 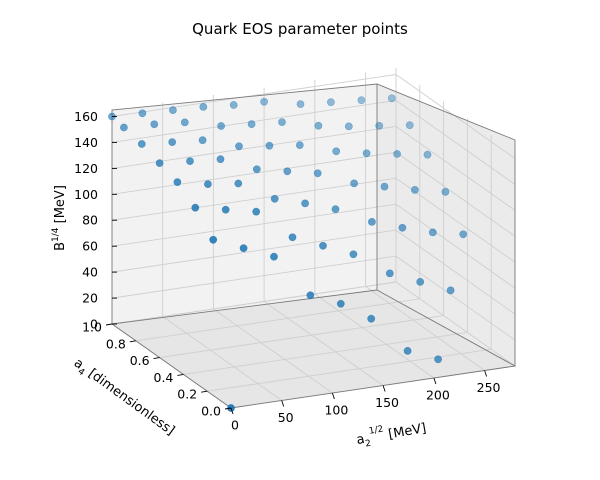 What do you see at coordinates (438, 395) in the screenshot?
I see `x-tick-label: 200` at bounding box center [438, 395].